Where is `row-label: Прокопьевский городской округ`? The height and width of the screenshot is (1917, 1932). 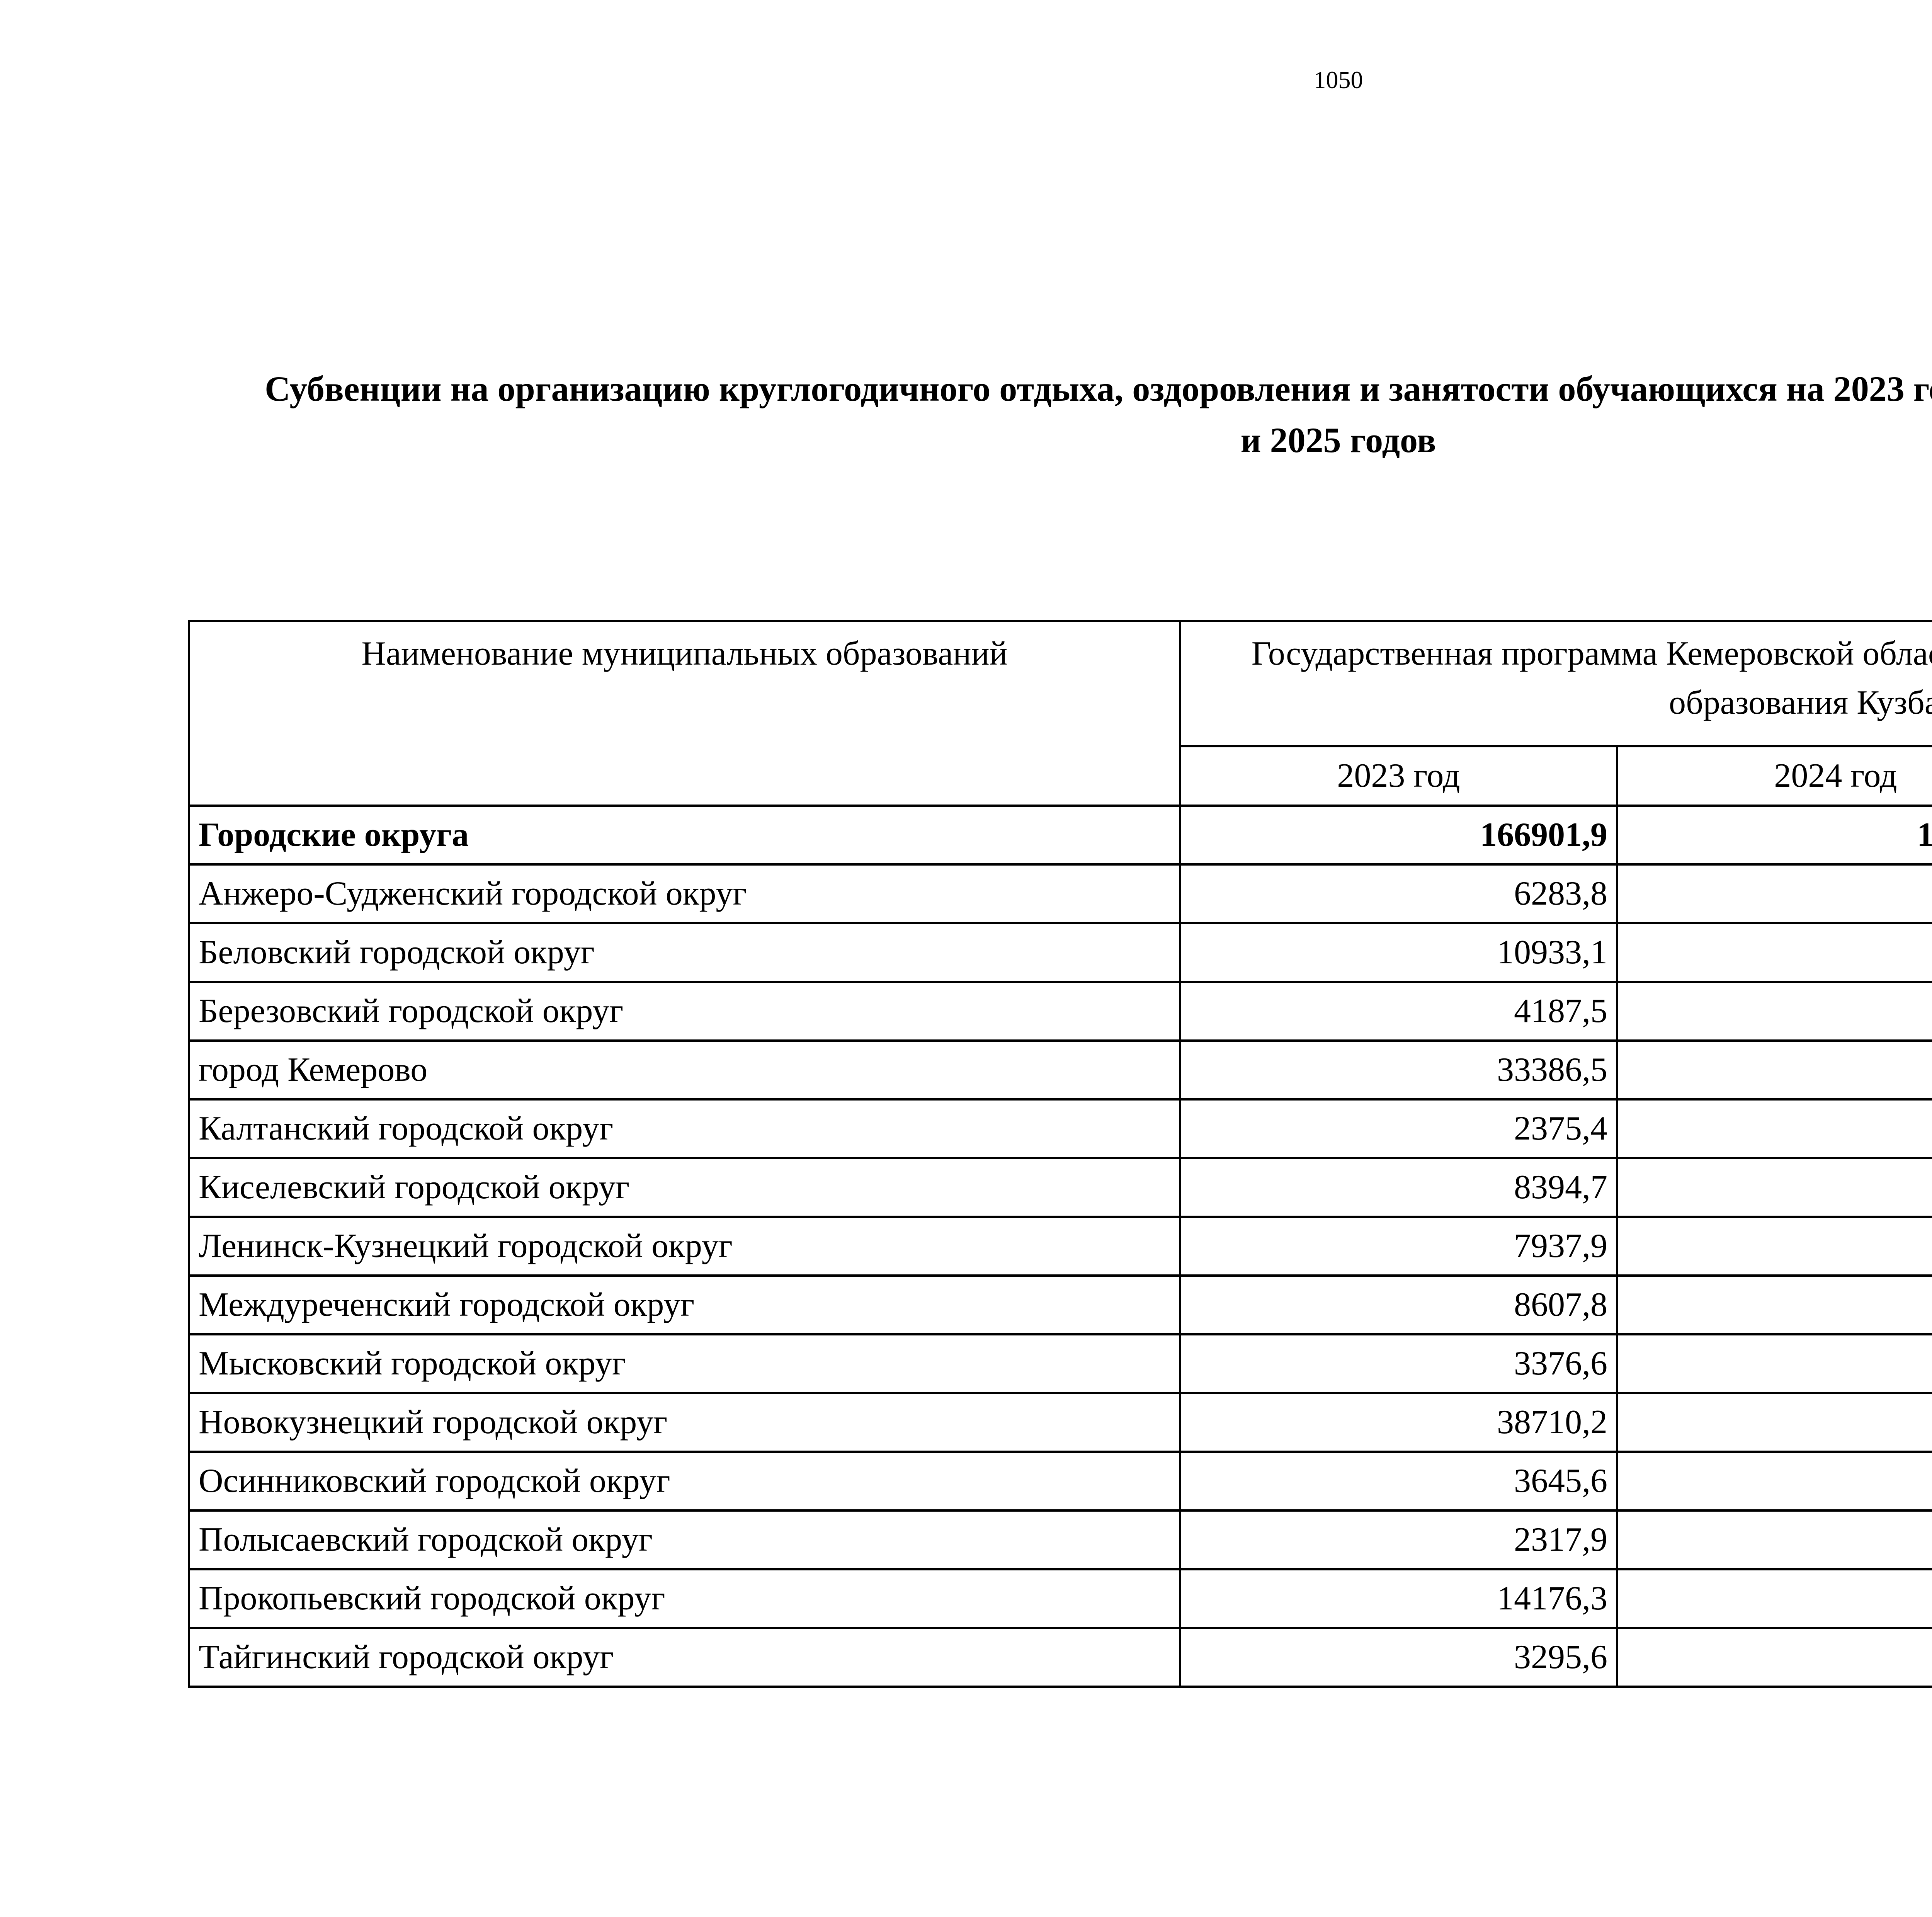 row-label: Прокопьевский городской округ is located at coordinates (684, 1599).